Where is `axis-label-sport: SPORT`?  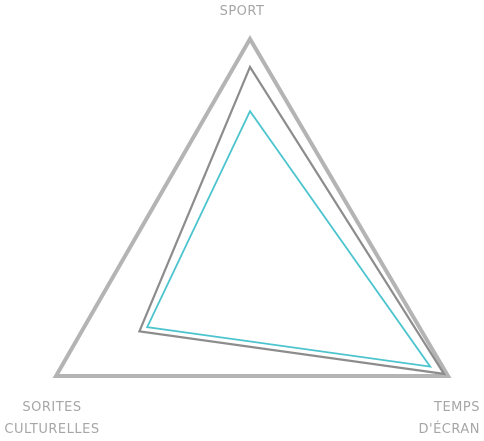
axis-label-sport: SPORT is located at coordinates (242, 12).